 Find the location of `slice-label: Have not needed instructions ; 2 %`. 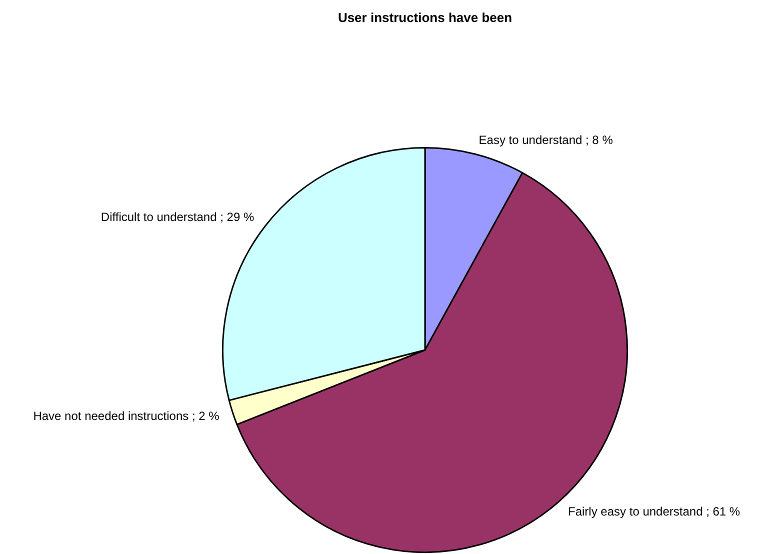

slice-label: Have not needed instructions ; 2 % is located at coordinates (126, 416).